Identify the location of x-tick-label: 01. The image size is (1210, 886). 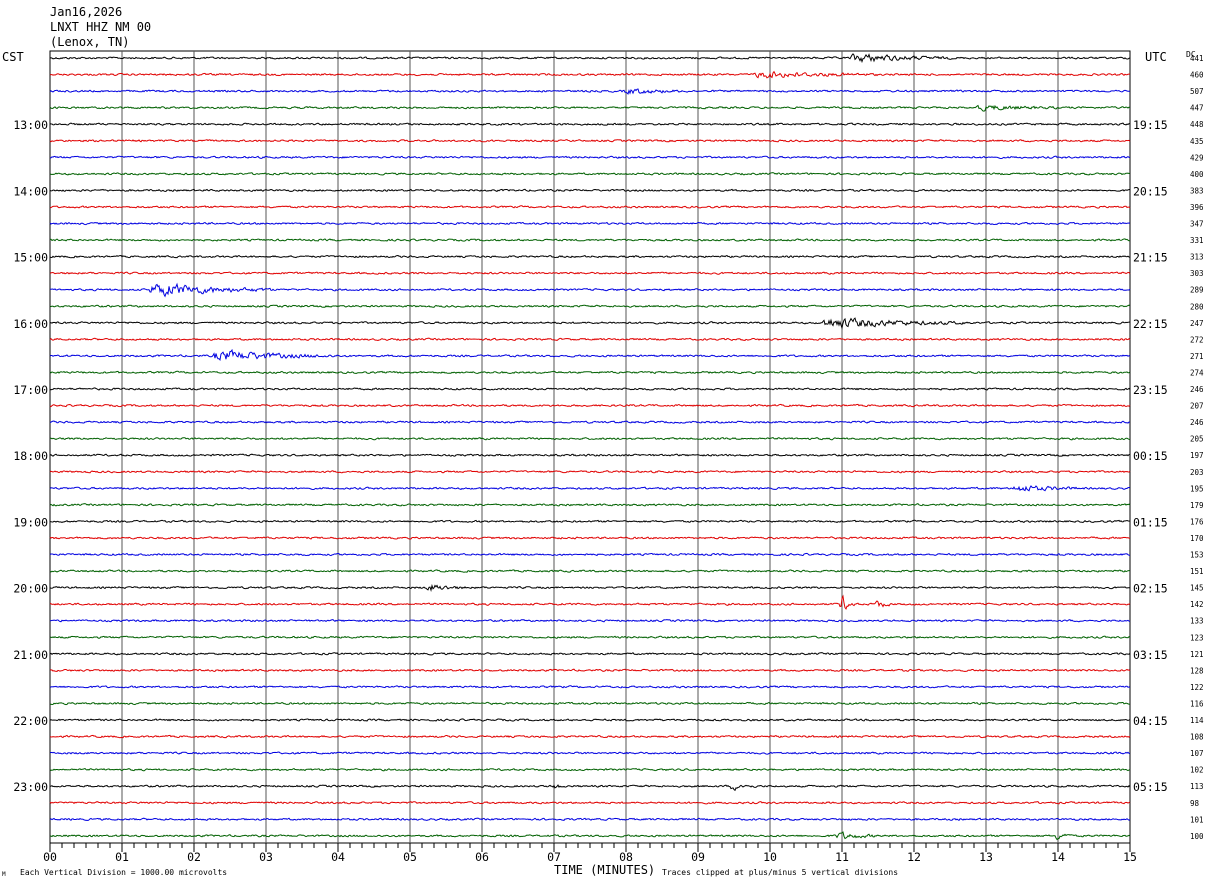
(122, 857).